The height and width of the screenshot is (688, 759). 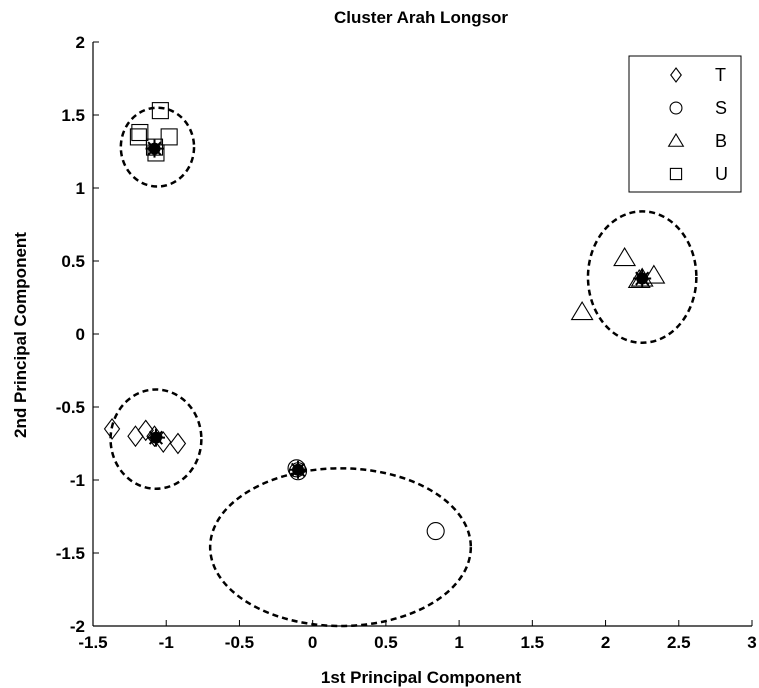 What do you see at coordinates (73, 261) in the screenshot?
I see `y-tick-label: 0.5` at bounding box center [73, 261].